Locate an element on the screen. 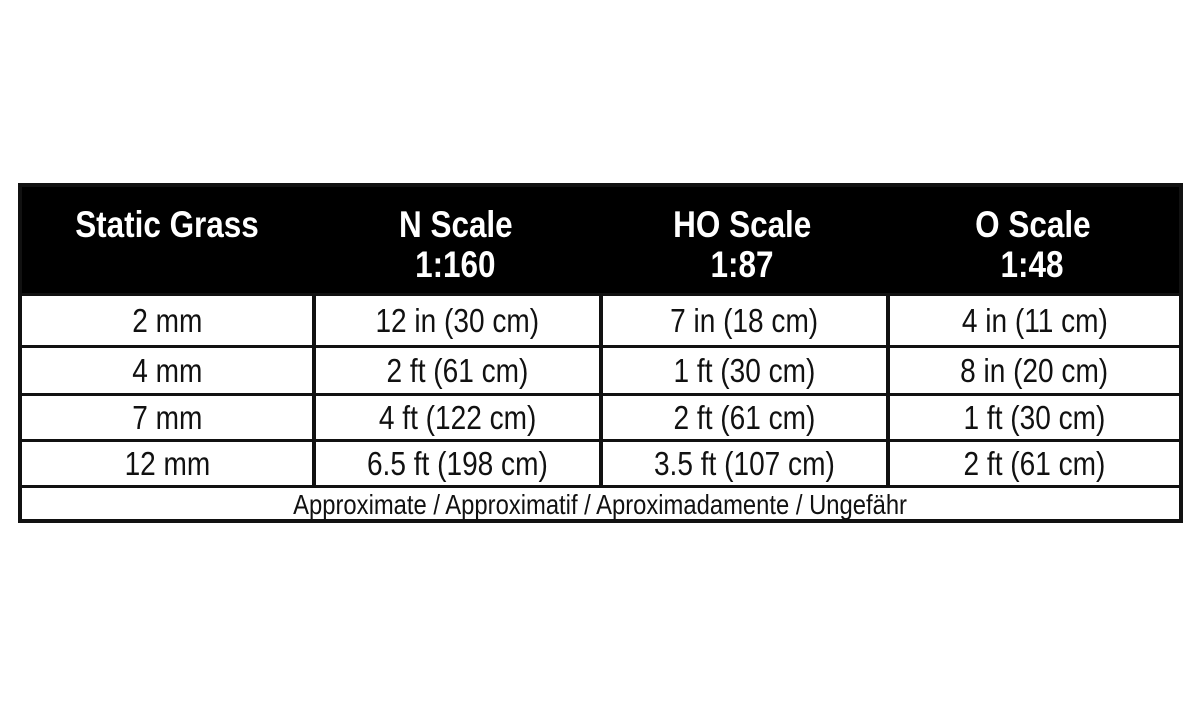 The width and height of the screenshot is (1200, 709). cell-text: 4 ft (122 cm) is located at coordinates (457, 417).